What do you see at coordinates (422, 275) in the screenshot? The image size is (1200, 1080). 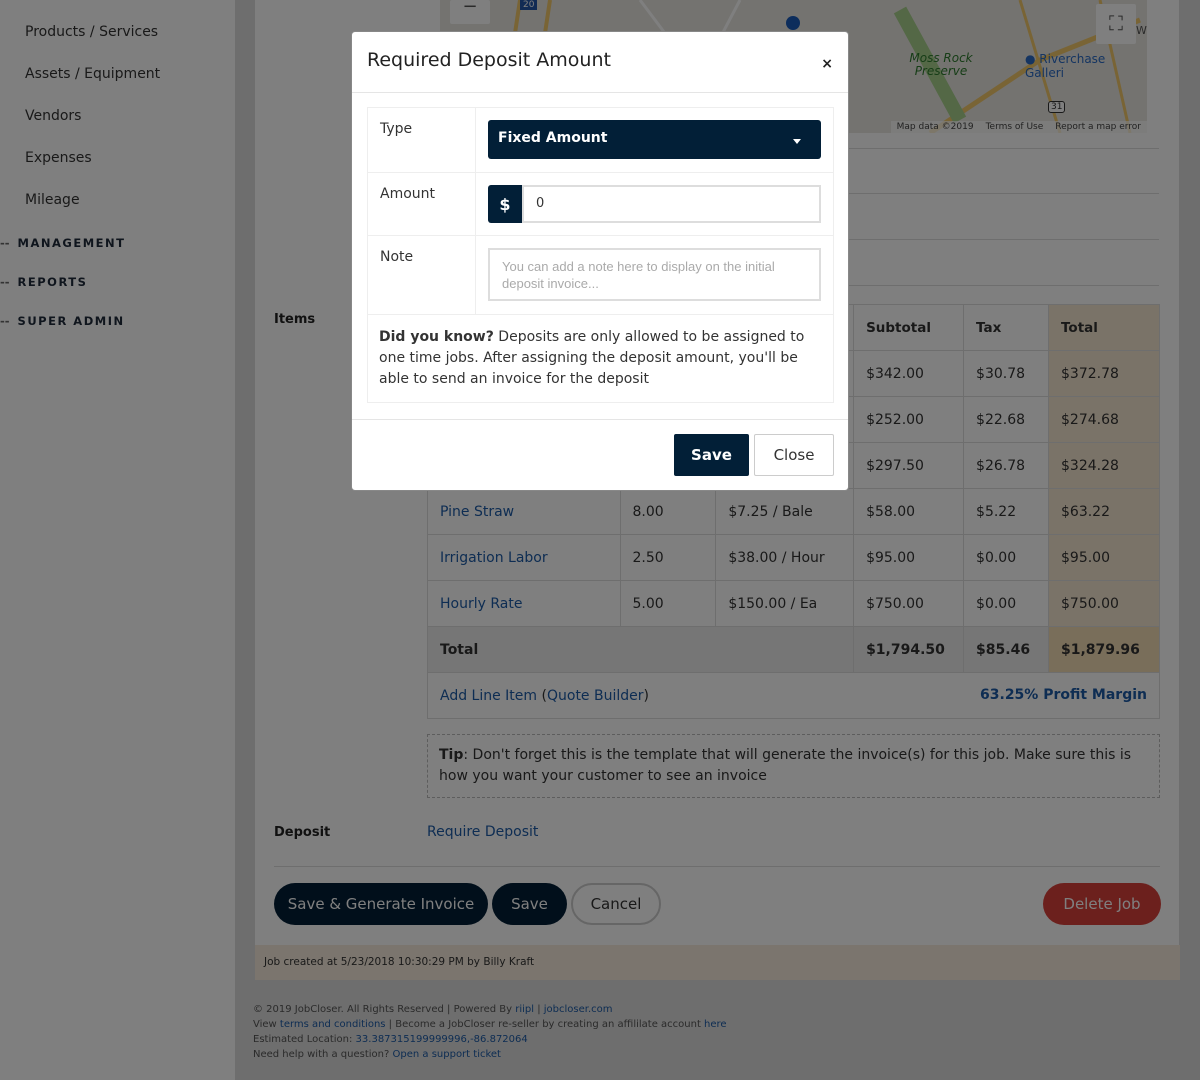 I see `note-label: Note` at bounding box center [422, 275].